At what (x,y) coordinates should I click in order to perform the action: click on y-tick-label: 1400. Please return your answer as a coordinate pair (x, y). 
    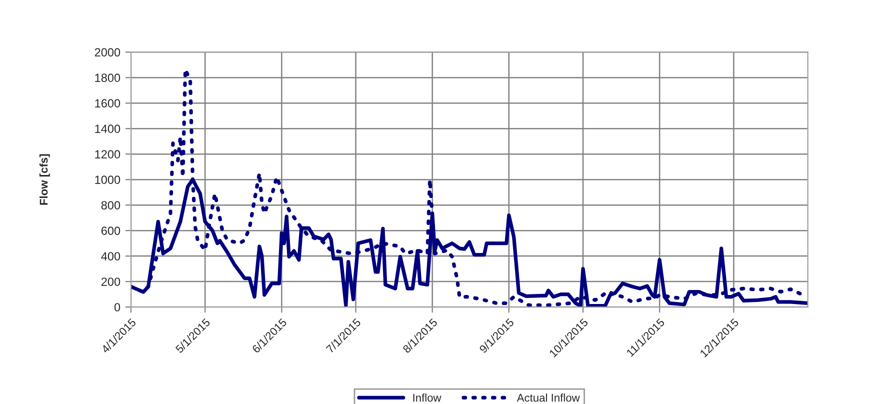
    Looking at the image, I should click on (107, 128).